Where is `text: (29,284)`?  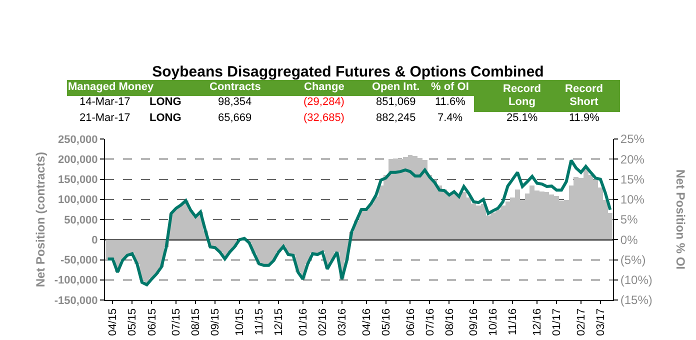 text: (29,284) is located at coordinates (324, 102).